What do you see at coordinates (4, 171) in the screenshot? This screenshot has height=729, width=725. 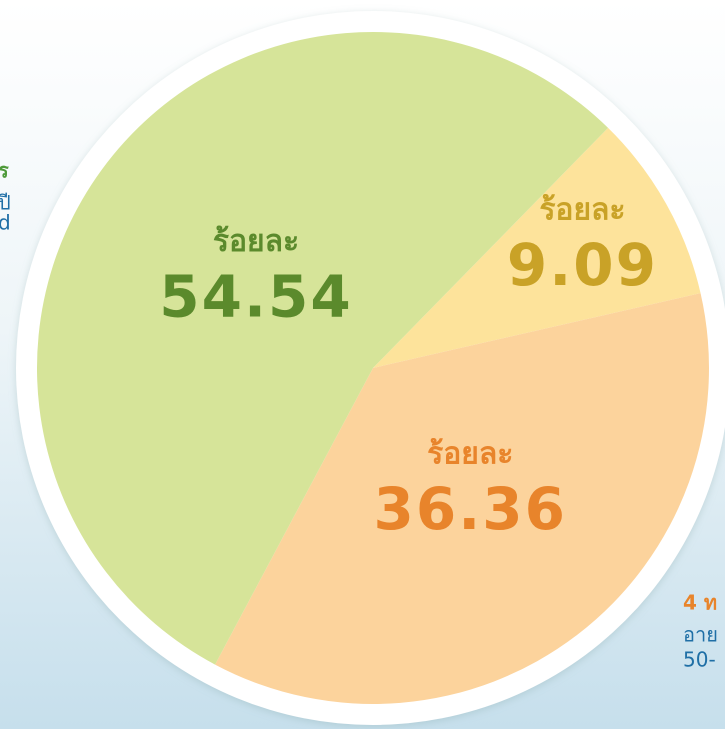 I see `left-note-title: ร` at bounding box center [4, 171].